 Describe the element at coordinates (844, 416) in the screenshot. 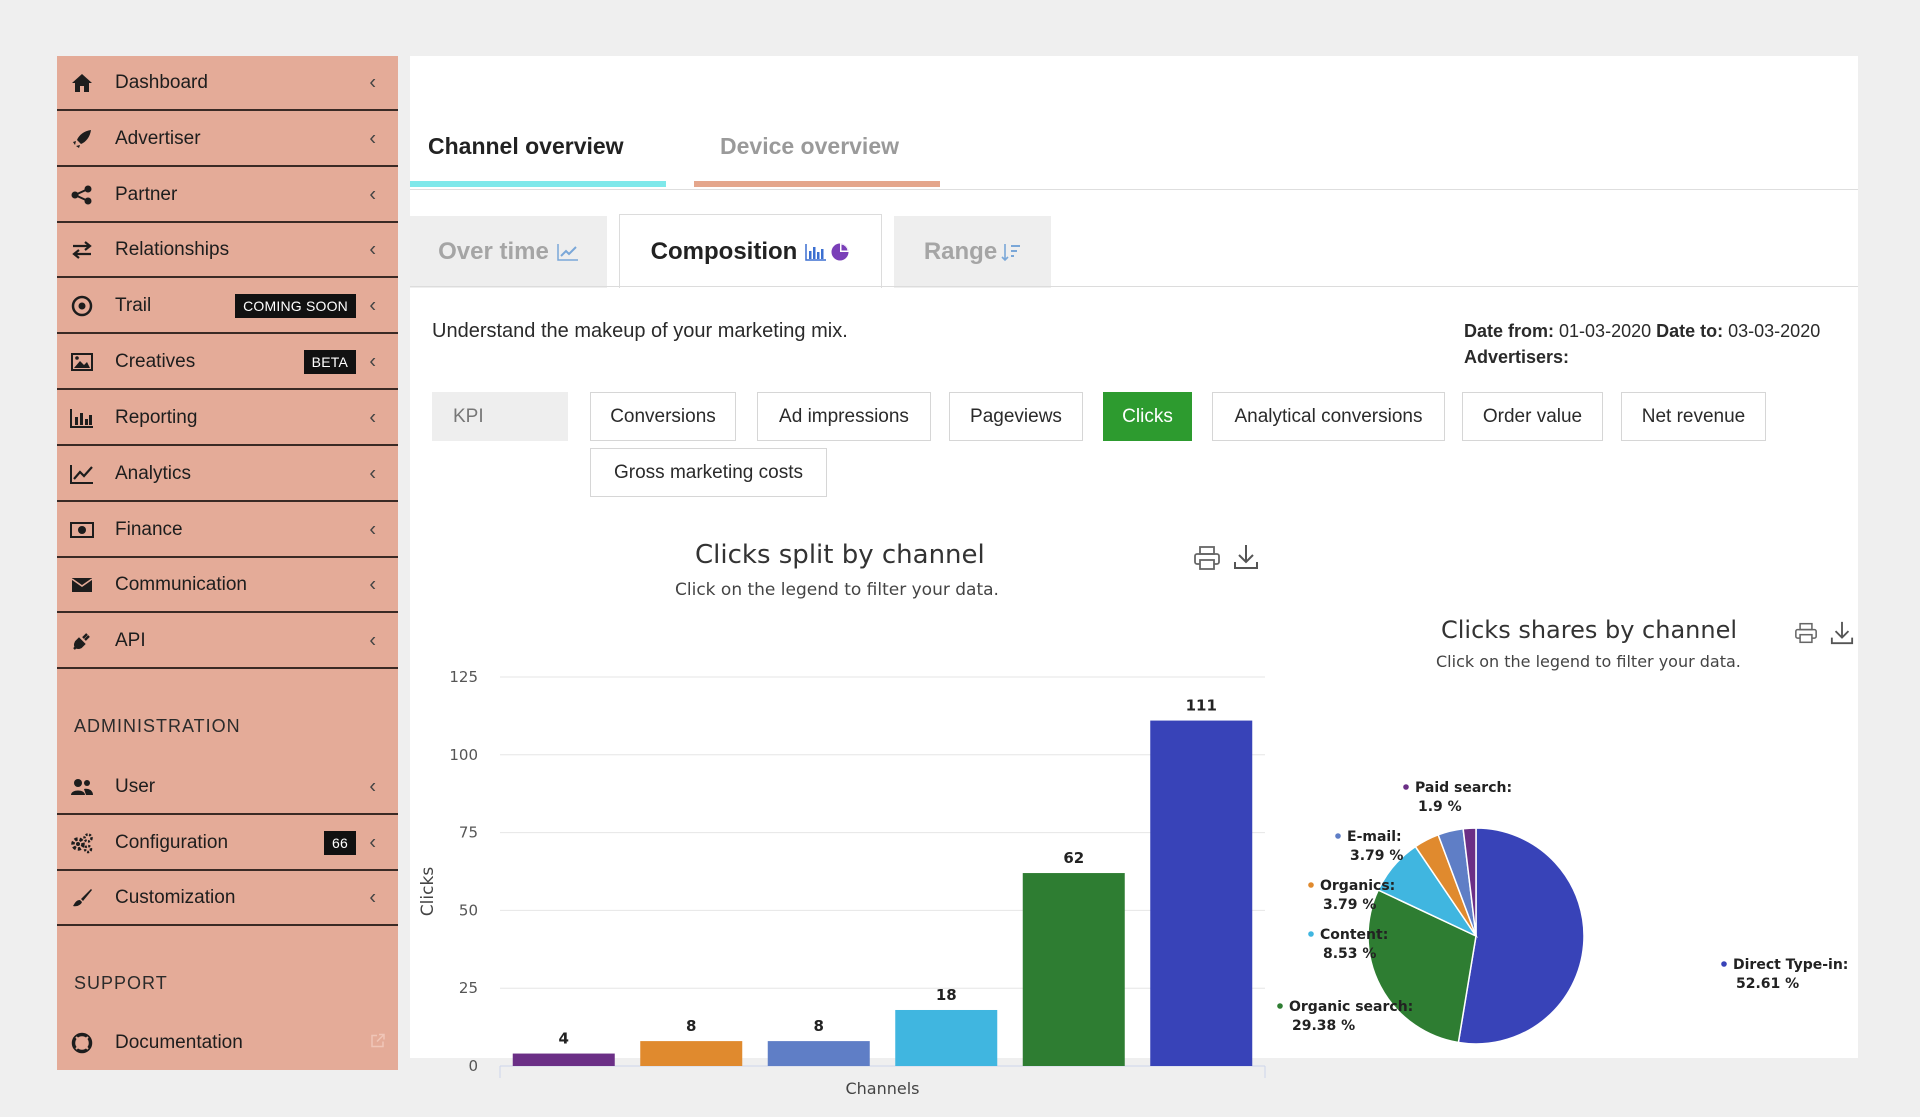

I see `kpi-ad-impressions-button: Ad impressions` at that location.